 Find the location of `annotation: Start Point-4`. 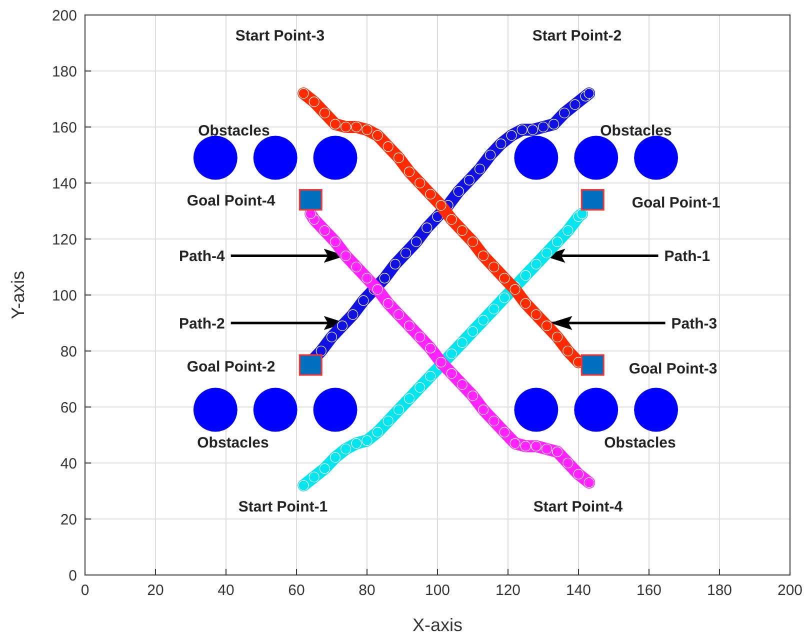

annotation: Start Point-4 is located at coordinates (578, 507).